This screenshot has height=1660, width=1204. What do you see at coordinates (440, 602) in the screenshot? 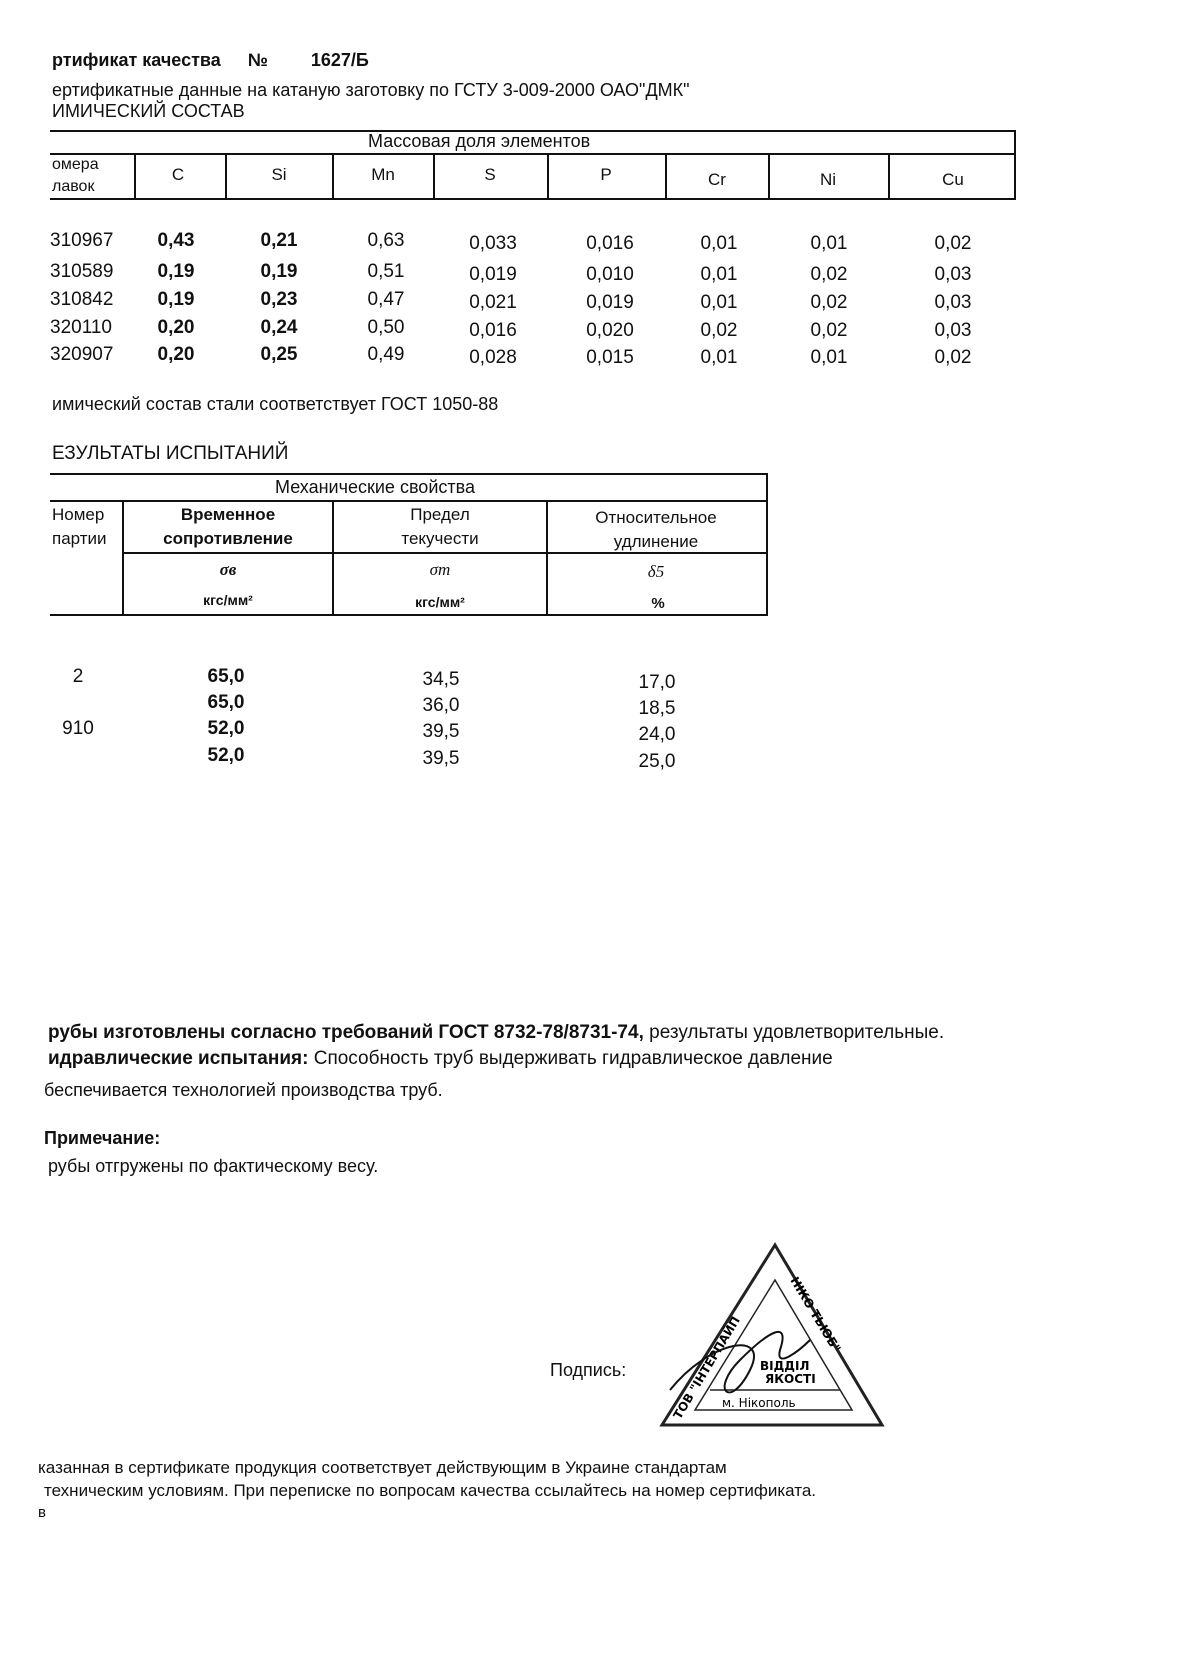
I see `yield-unit: кгс/мм²` at bounding box center [440, 602].